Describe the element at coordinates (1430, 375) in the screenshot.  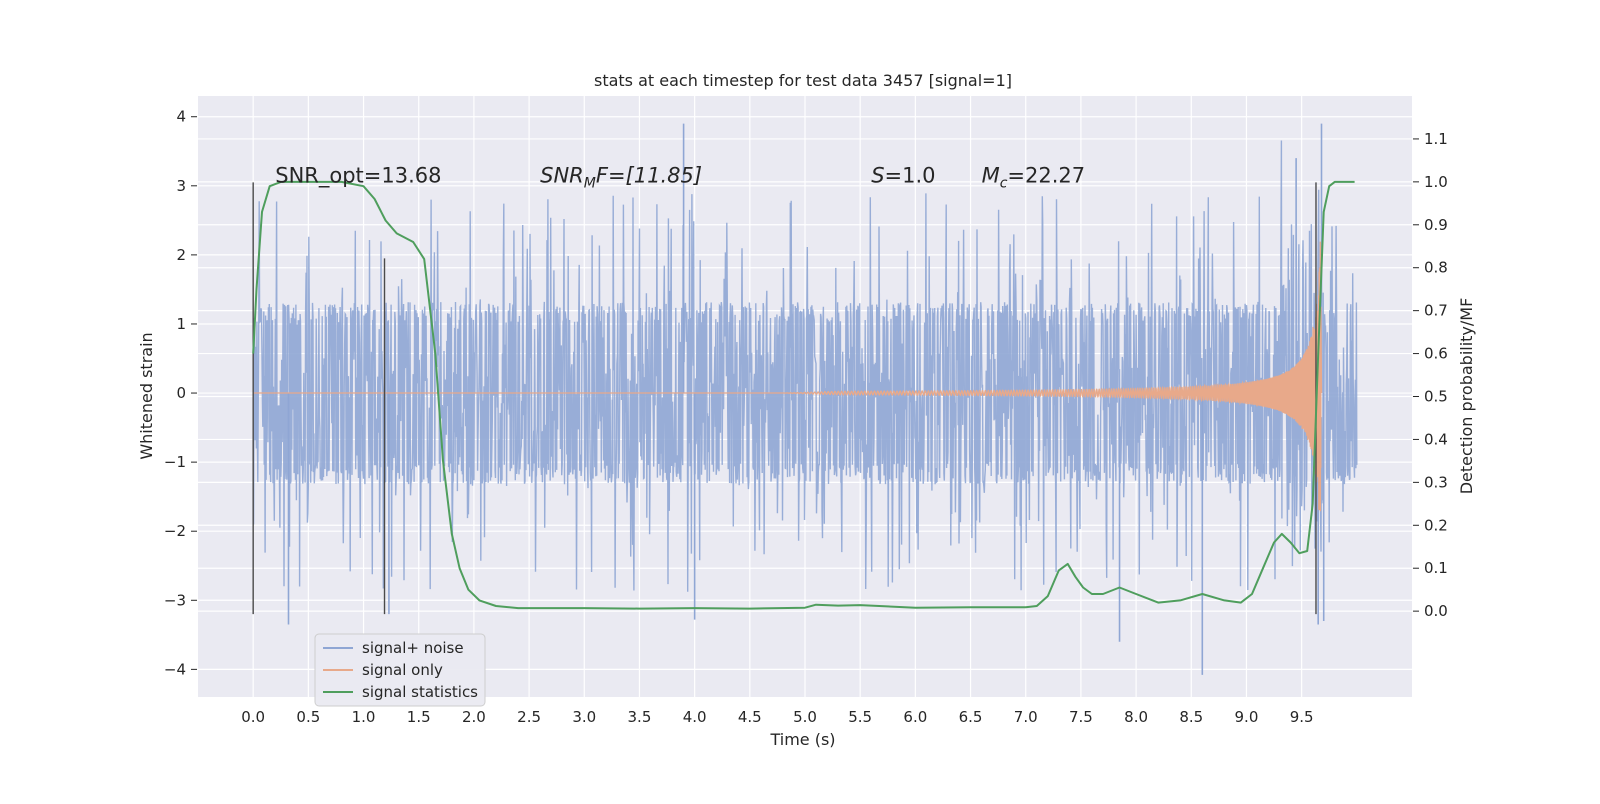
I see `right-axis-ticks: 0.0 0.1 0.2 0.3 0.4 0.5 0.6 0.7 0.8 0.9 1.0 1.1` at that location.